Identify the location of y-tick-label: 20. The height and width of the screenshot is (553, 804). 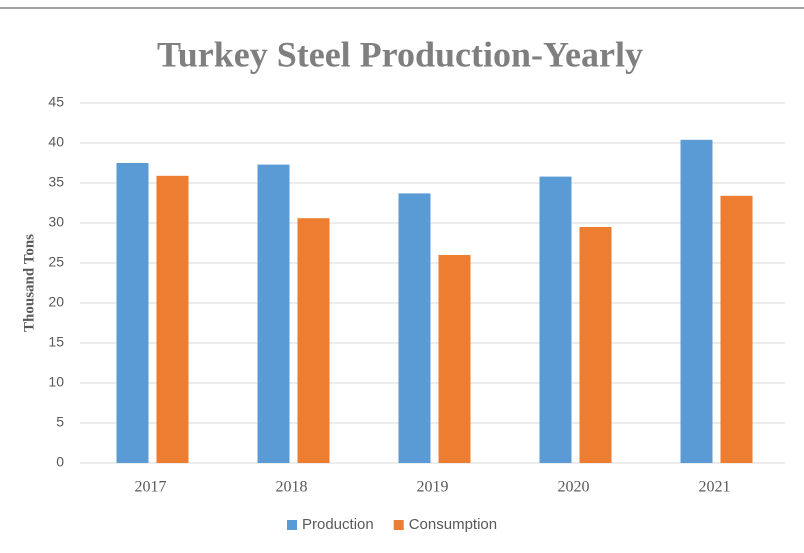
(56, 302).